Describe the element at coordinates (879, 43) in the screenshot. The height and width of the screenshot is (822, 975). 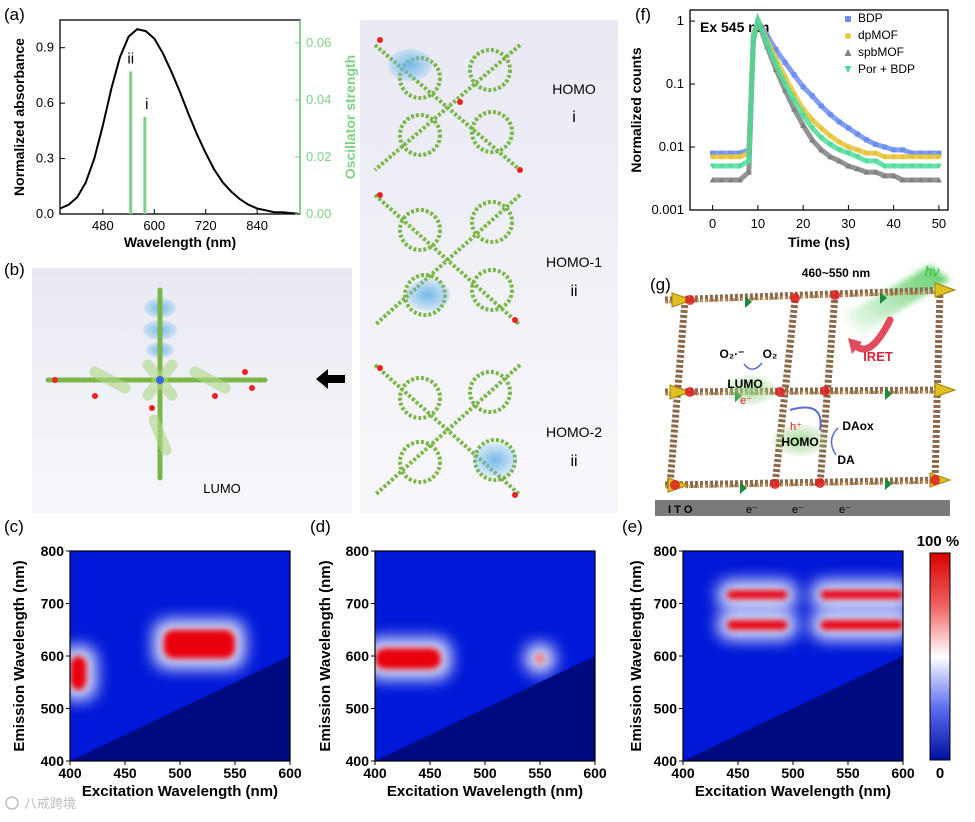
I see `legend: BDP dpMOF spbMOF Por + BDP` at that location.